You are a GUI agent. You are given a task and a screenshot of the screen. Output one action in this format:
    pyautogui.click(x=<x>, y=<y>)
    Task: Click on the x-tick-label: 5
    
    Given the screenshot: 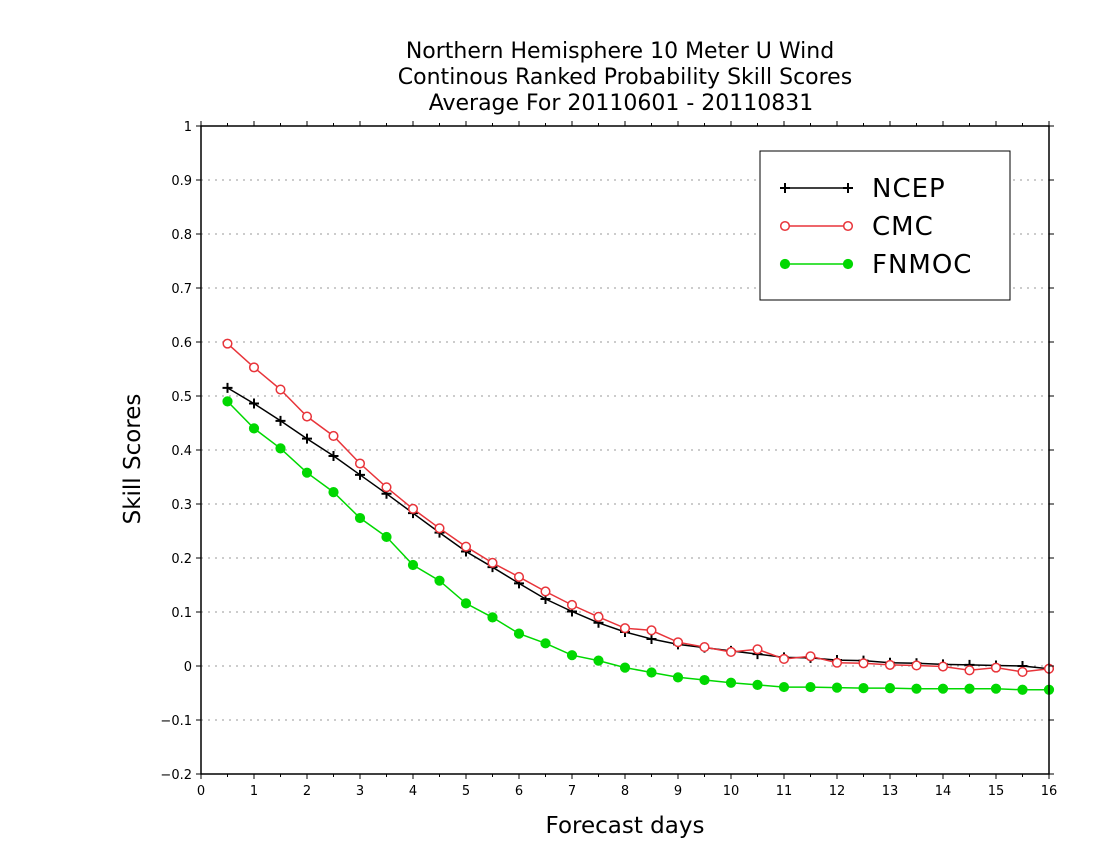 What is the action you would take?
    pyautogui.click(x=466, y=791)
    